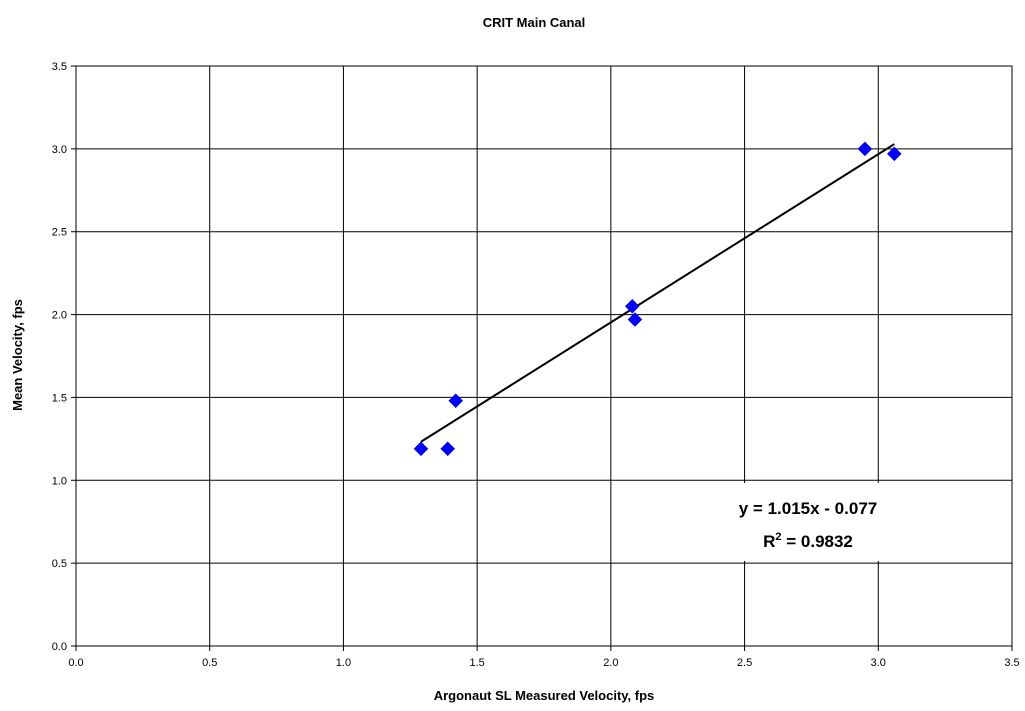  I want to click on y-tick-label: 0.0, so click(59, 647).